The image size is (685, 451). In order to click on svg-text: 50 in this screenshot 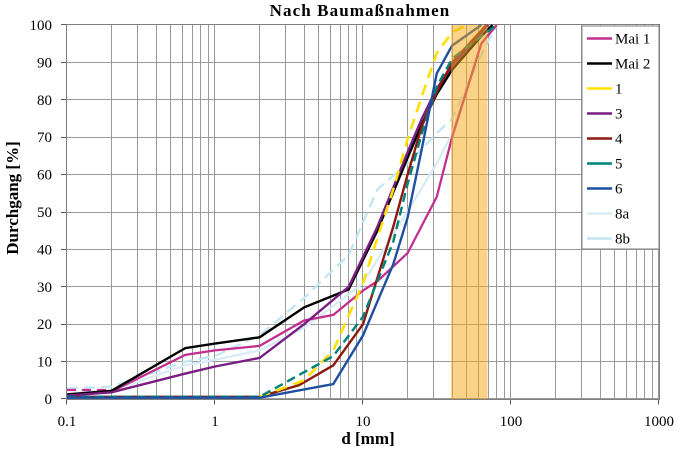, I will do `click(44, 213)`.